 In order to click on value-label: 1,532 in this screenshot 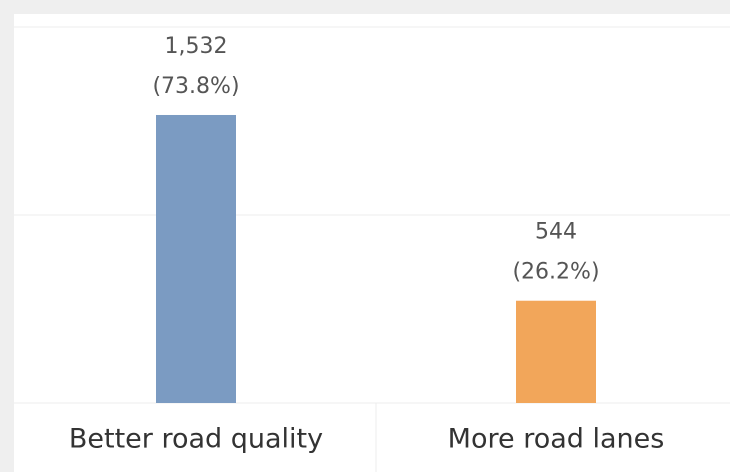, I will do `click(196, 46)`.